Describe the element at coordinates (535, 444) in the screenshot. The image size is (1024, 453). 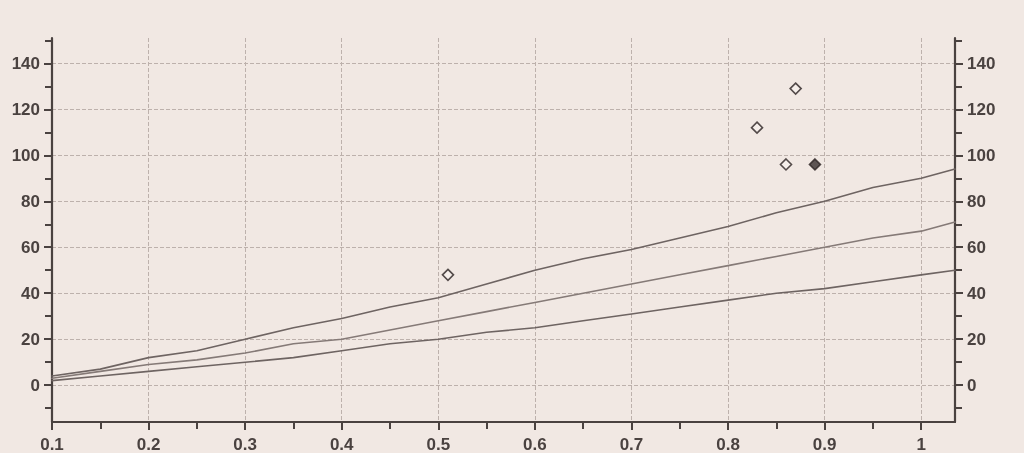
I see `x-tick-label: 0.6` at that location.